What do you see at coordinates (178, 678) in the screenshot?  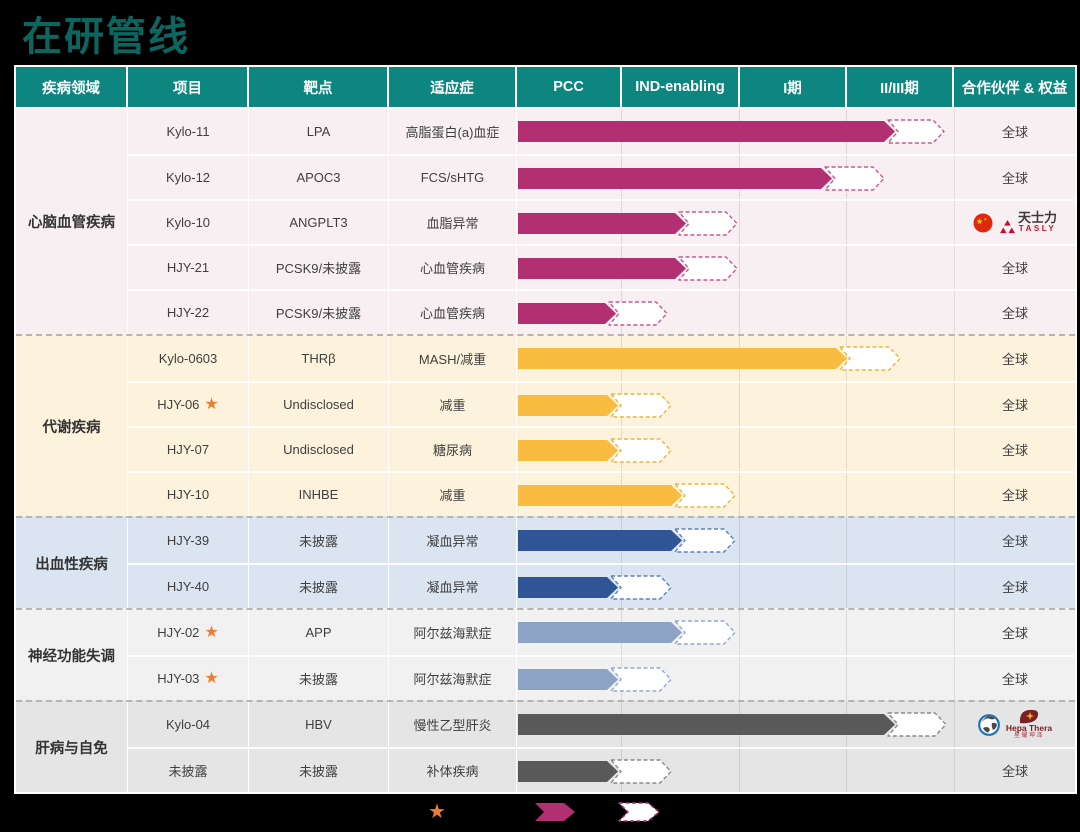 I see `project-name: HJY-03` at bounding box center [178, 678].